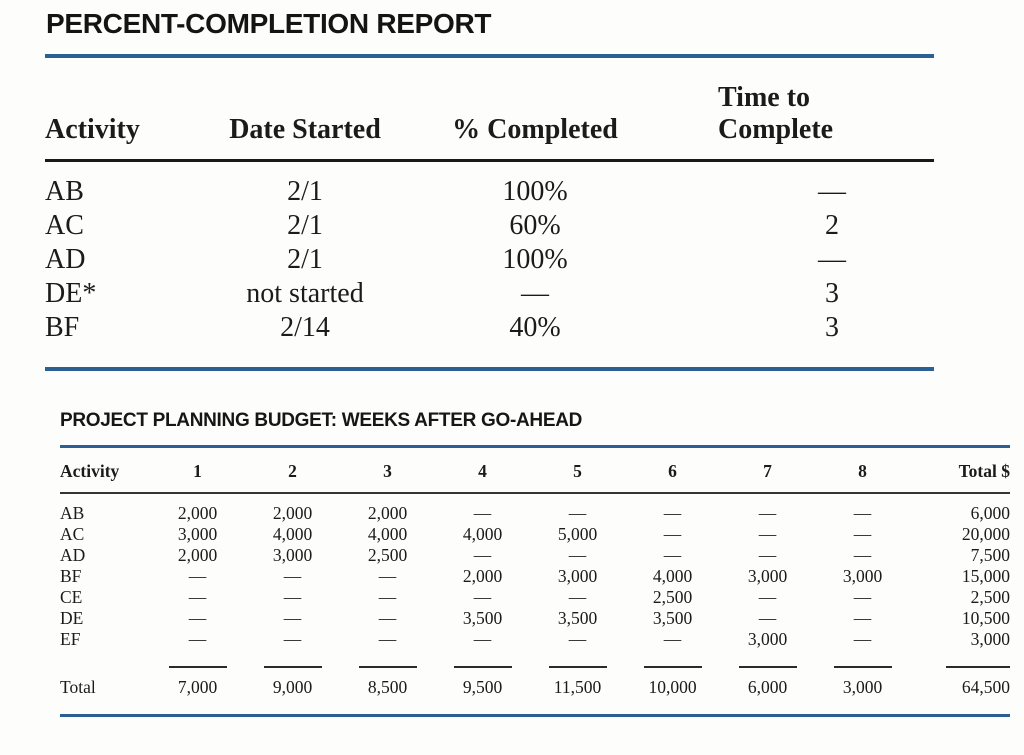 The height and width of the screenshot is (755, 1024). What do you see at coordinates (292, 470) in the screenshot?
I see `column-header-week-2: 2` at bounding box center [292, 470].